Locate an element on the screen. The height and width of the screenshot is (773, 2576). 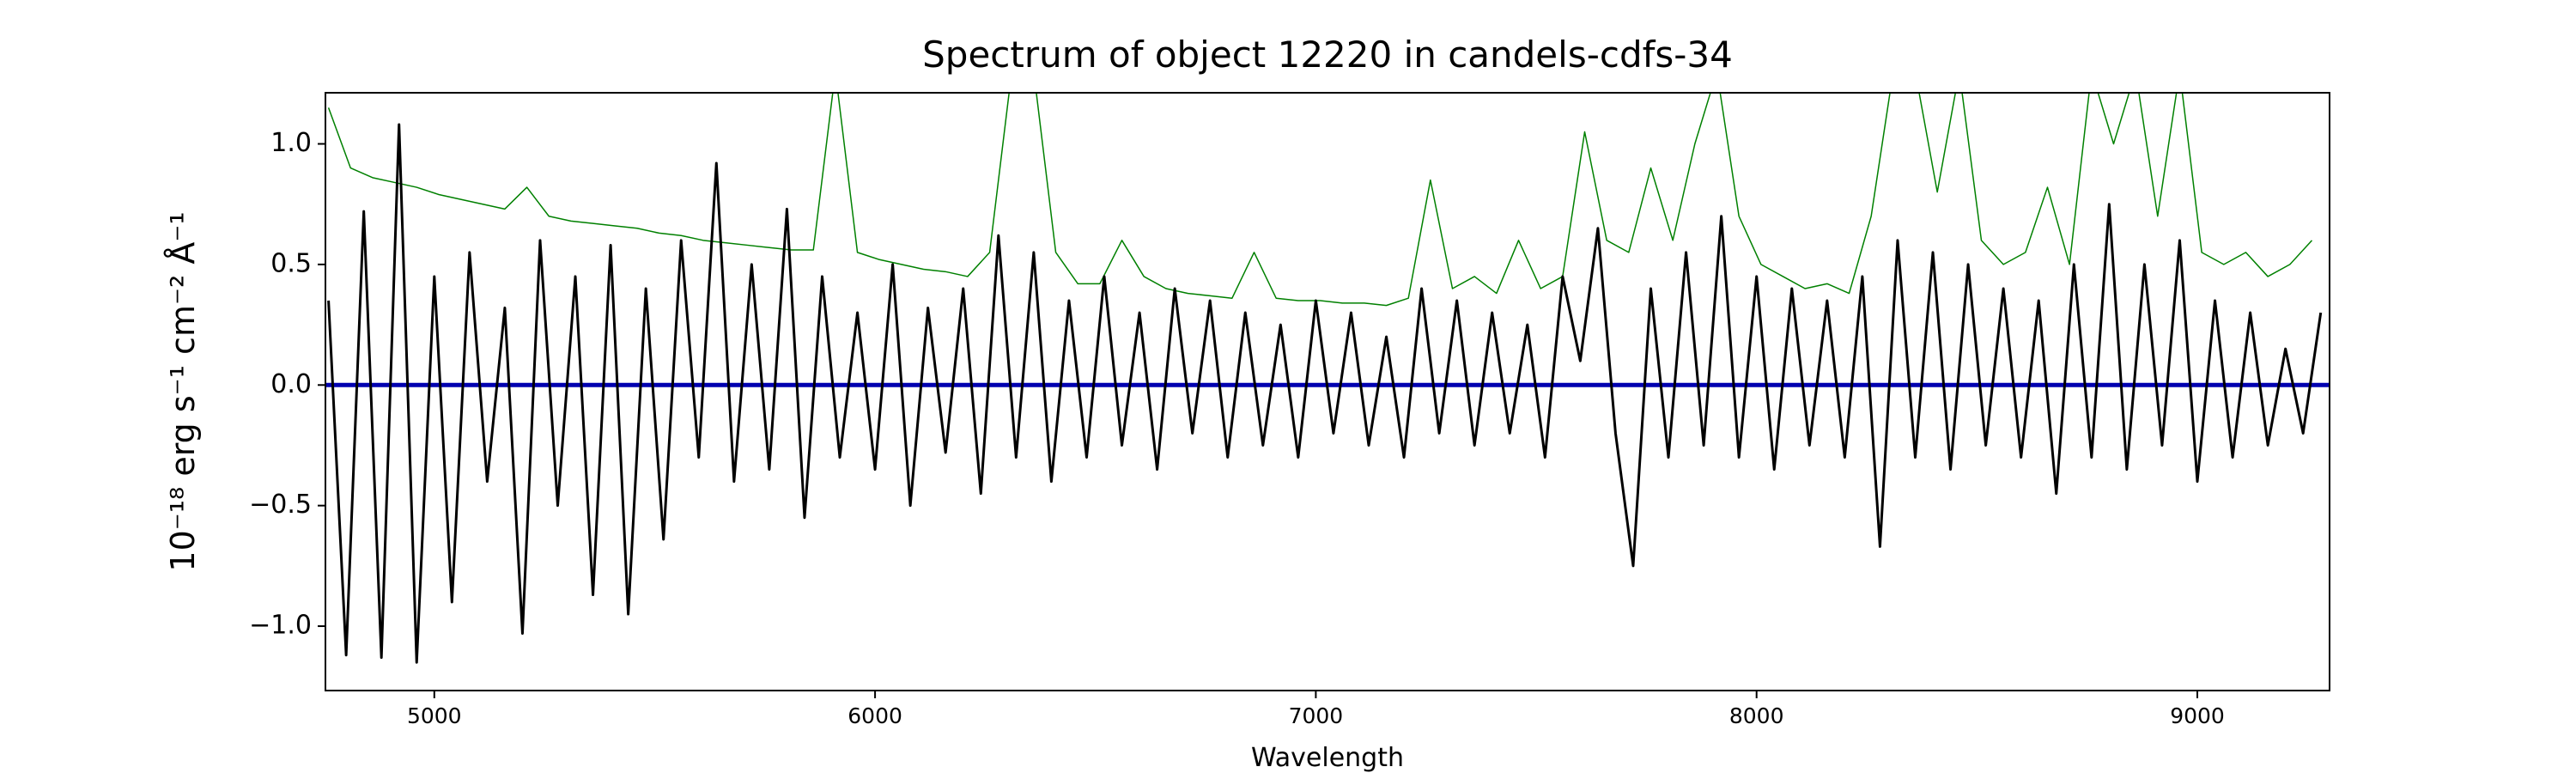
y-tick-label: −0.5 is located at coordinates (280, 505).